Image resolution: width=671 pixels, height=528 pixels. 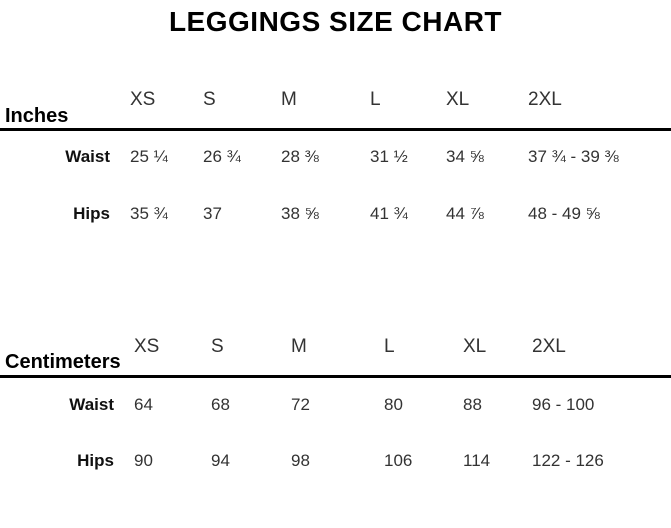 What do you see at coordinates (143, 460) in the screenshot?
I see `centimeters-hips-xs: 90` at bounding box center [143, 460].